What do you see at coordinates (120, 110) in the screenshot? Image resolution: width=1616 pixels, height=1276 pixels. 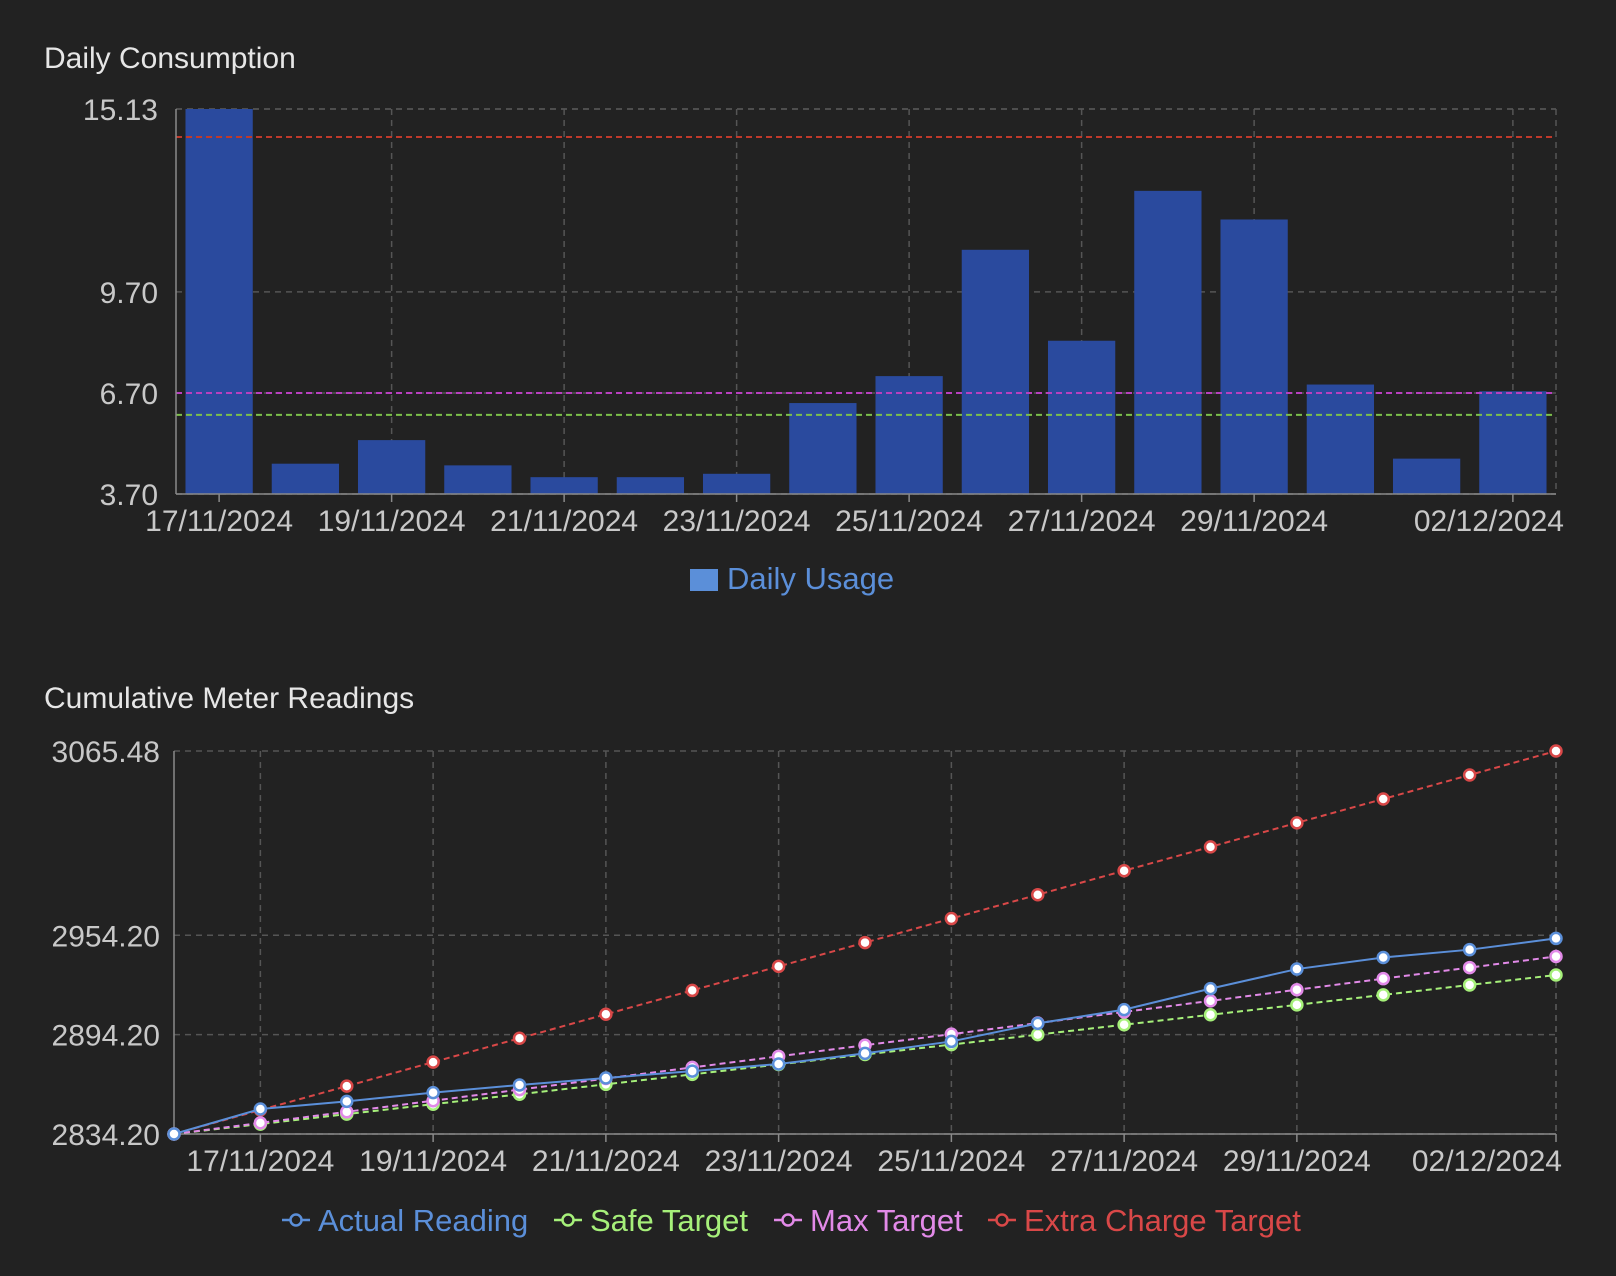 I see `y-tick-label: 15.13` at bounding box center [120, 110].